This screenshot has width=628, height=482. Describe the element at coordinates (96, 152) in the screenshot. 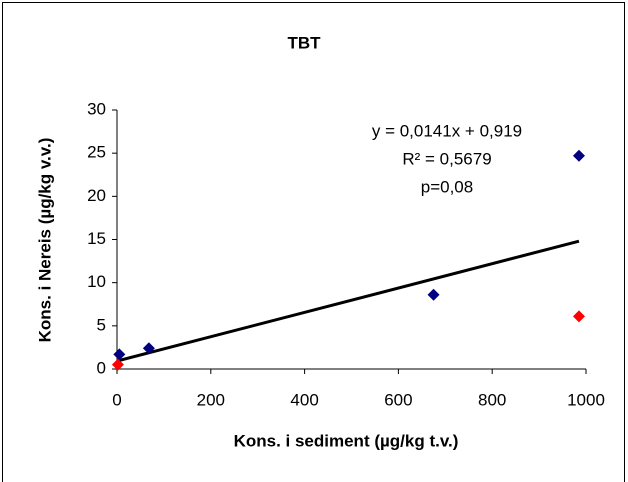

I see `y-tick-label: 25` at that location.